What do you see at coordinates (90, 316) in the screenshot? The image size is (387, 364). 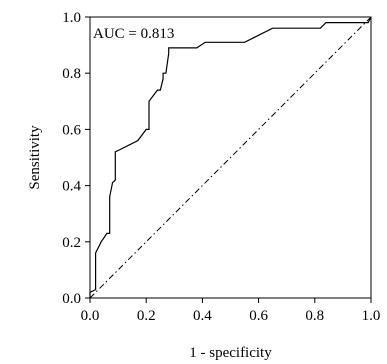 I see `x-tick-label: 0.0` at bounding box center [90, 316].